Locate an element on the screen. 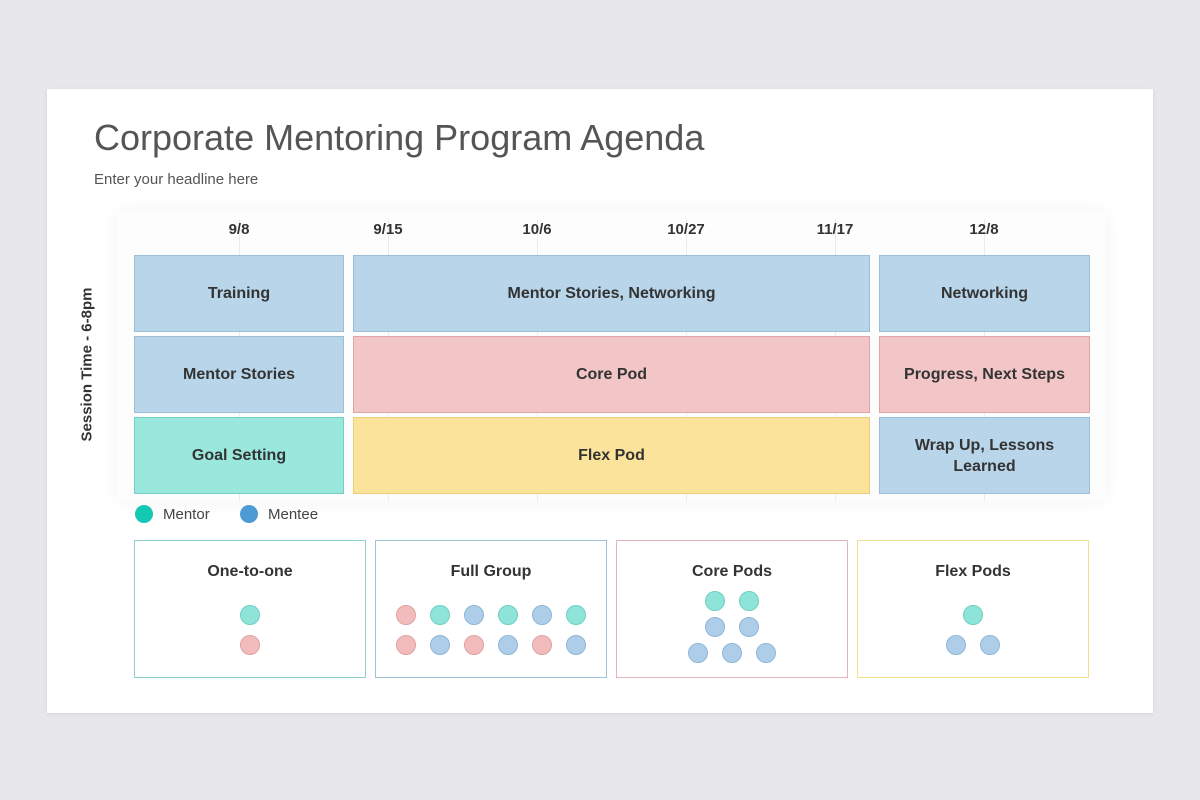 The width and height of the screenshot is (1200, 800). legend-mentor: Mentor is located at coordinates (172, 514).